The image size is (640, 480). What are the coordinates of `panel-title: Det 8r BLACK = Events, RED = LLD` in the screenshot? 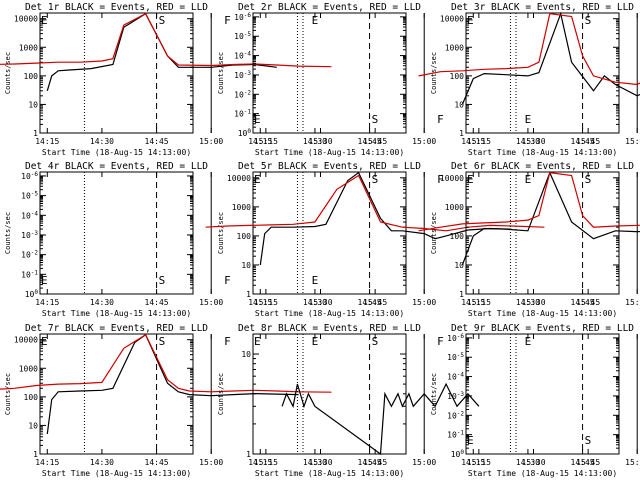 It's located at (329, 328).